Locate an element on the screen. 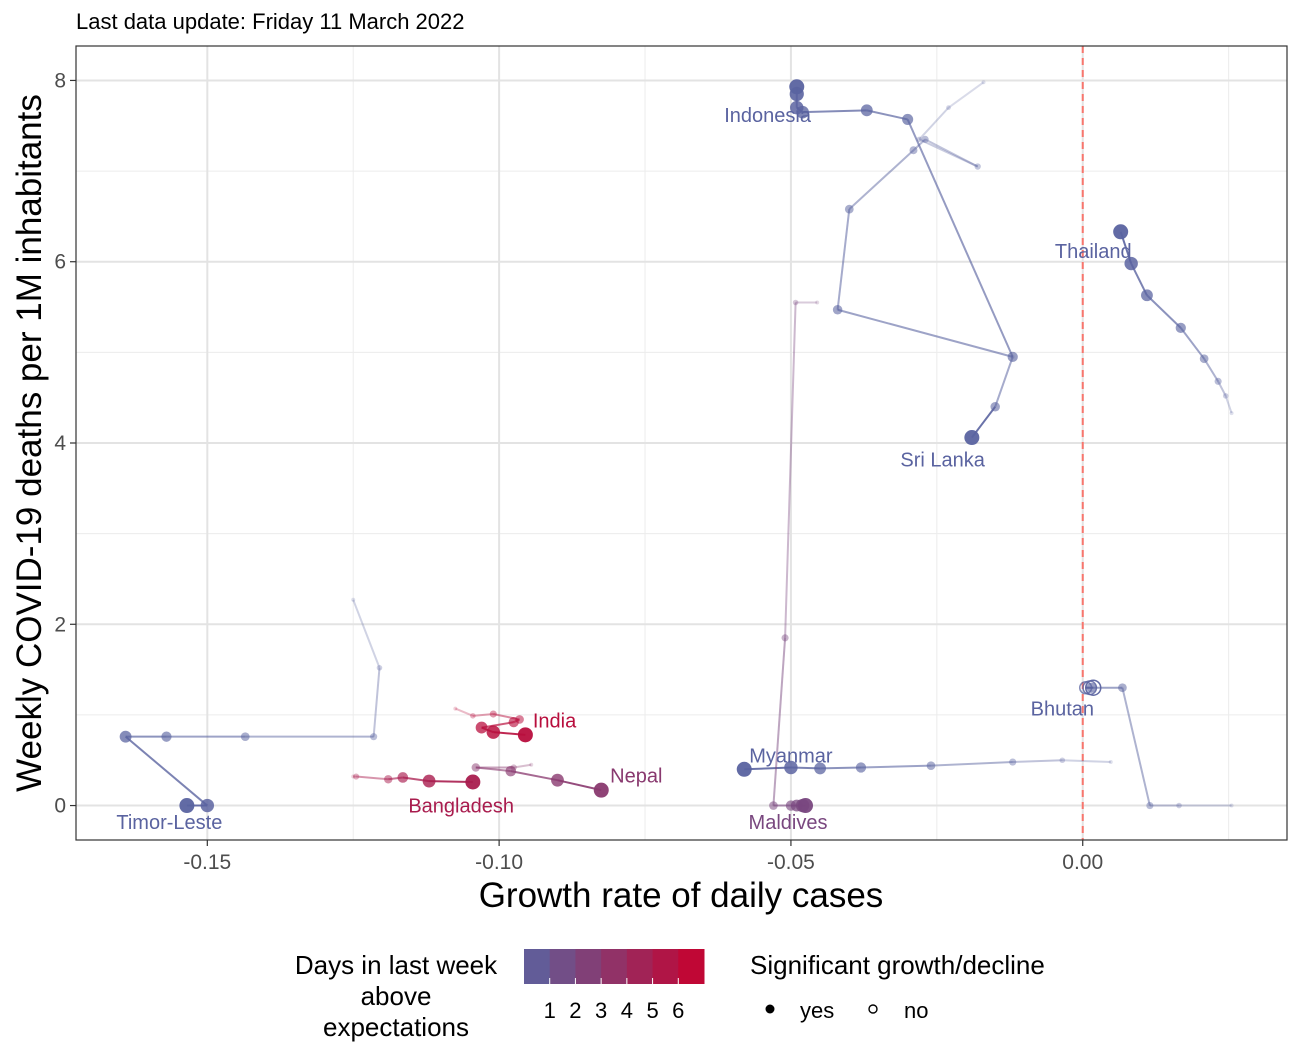 This screenshot has width=1299, height=1062. country-label: Timor-Leste is located at coordinates (169, 823).